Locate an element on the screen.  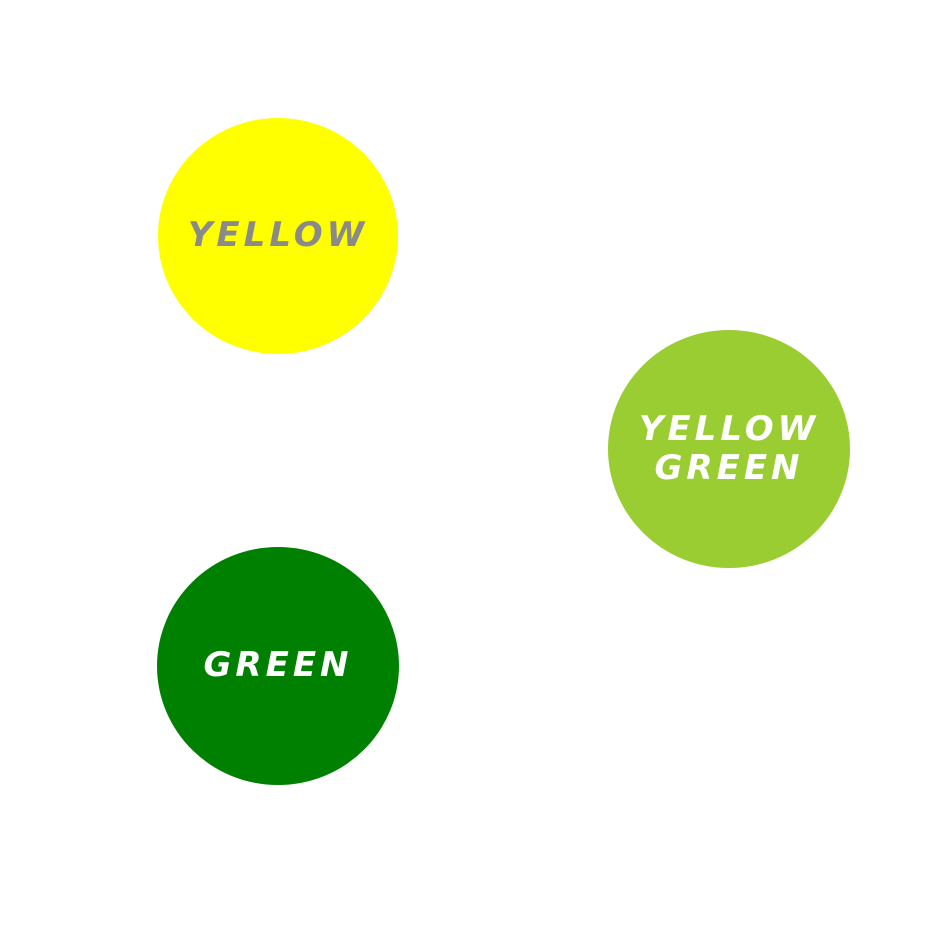
yellow-label-group: YELLOW is located at coordinates (278, 235).